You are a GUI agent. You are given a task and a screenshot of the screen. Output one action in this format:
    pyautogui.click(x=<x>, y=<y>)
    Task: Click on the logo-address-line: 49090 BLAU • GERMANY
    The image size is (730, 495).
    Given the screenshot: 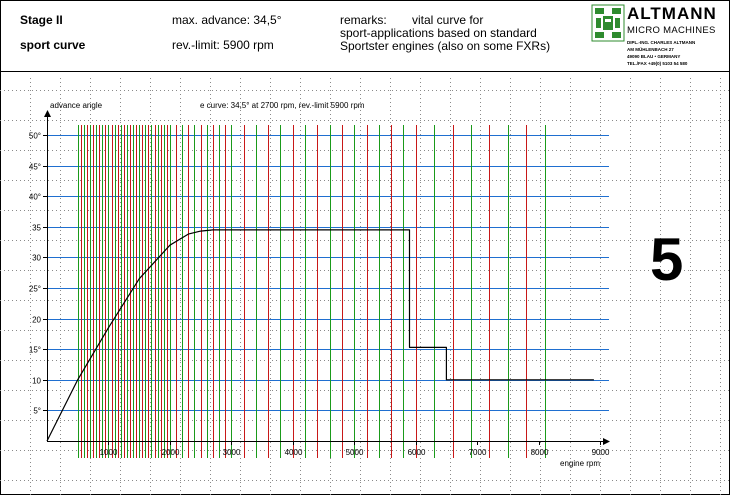 What is the action you would take?
    pyautogui.click(x=654, y=56)
    